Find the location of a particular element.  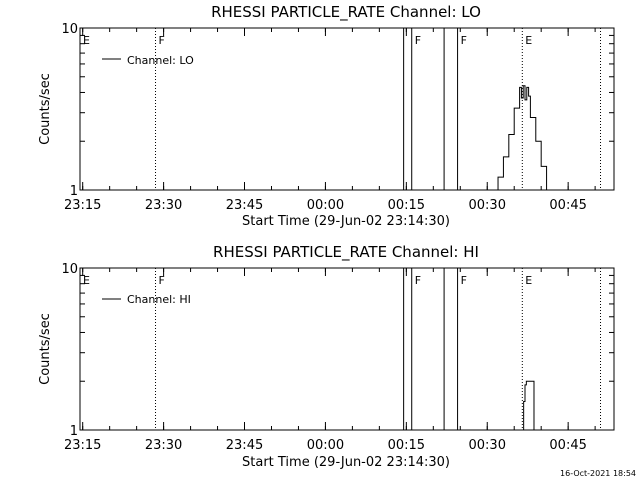

footer-timestamp: 16-Oct-2021 18:54 is located at coordinates (598, 473).